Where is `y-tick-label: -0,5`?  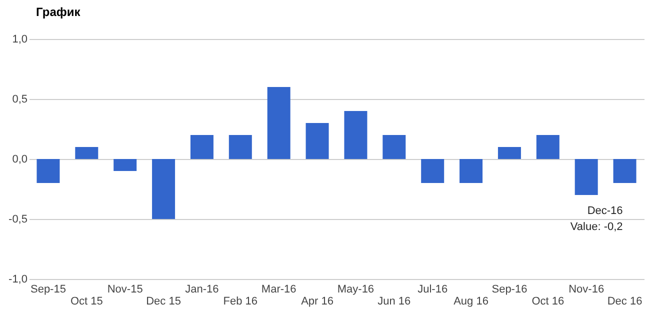 y-tick-label: -0,5 is located at coordinates (18, 220).